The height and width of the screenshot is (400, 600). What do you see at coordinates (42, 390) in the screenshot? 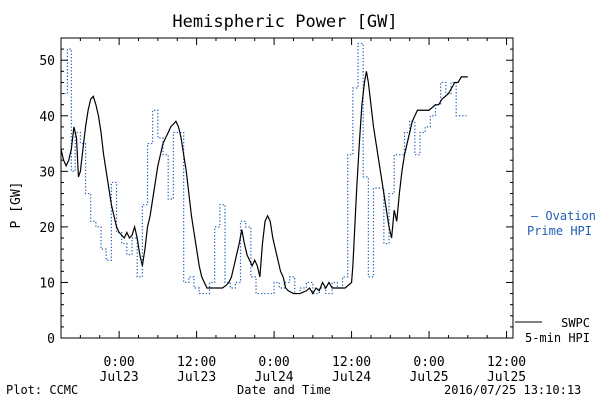
I see `footer-credit: Plot: CCMC` at bounding box center [42, 390].